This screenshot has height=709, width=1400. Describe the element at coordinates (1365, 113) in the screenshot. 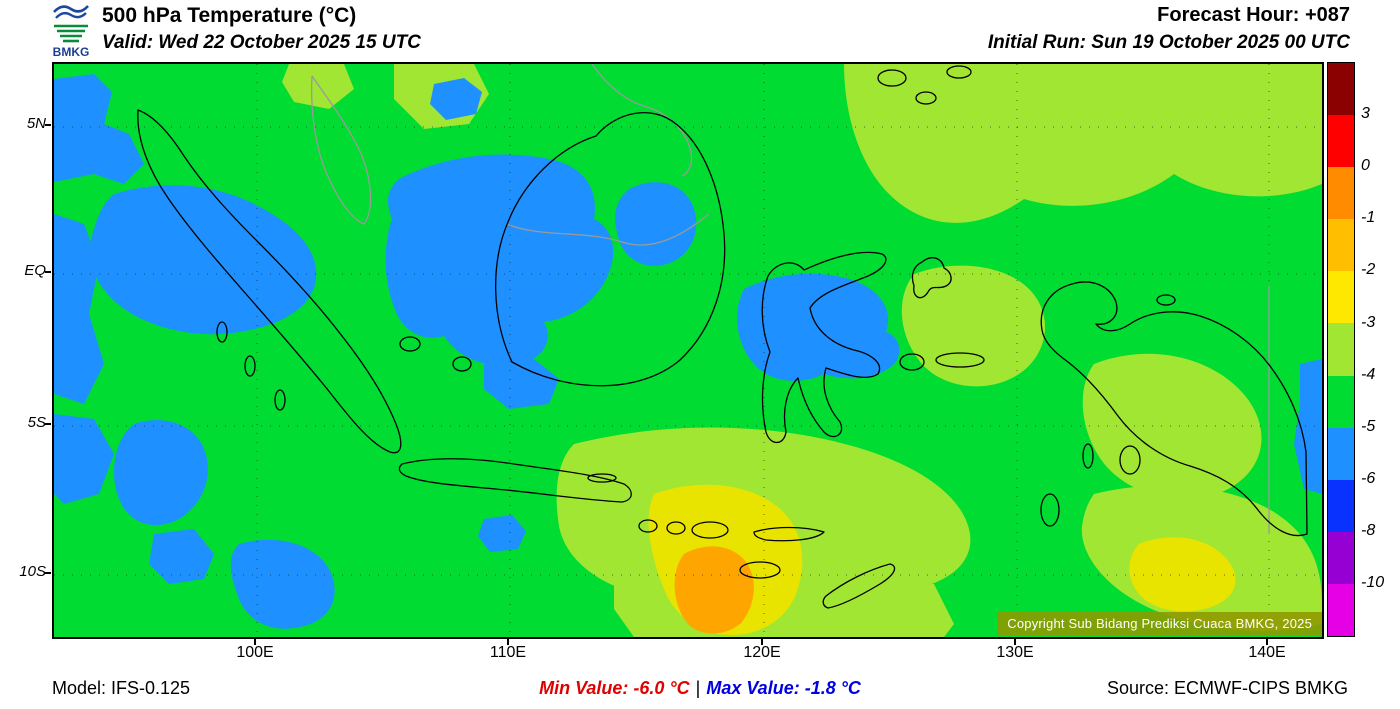

I see `colorbar-label: 3` at that location.